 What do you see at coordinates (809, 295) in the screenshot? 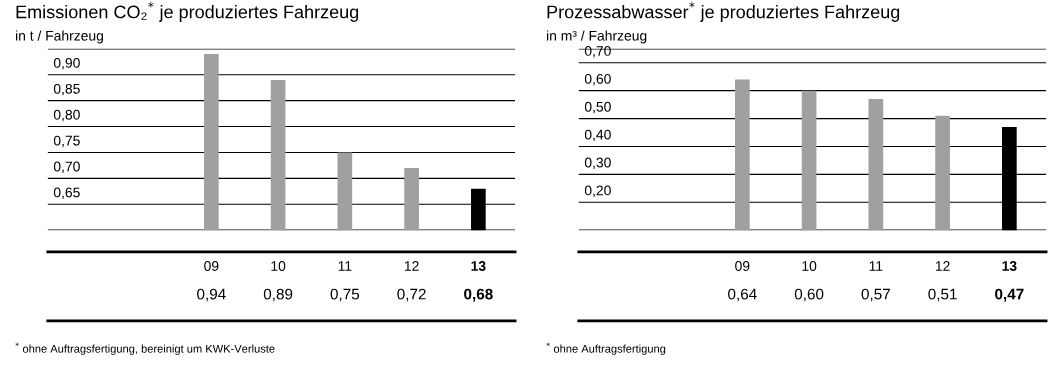
I see `data-label: 0,60` at bounding box center [809, 295].